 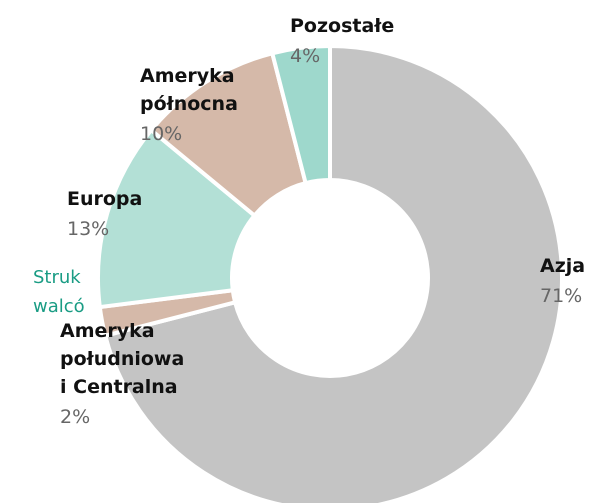 What do you see at coordinates (562, 266) in the screenshot?
I see `slice-label: Azja` at bounding box center [562, 266].